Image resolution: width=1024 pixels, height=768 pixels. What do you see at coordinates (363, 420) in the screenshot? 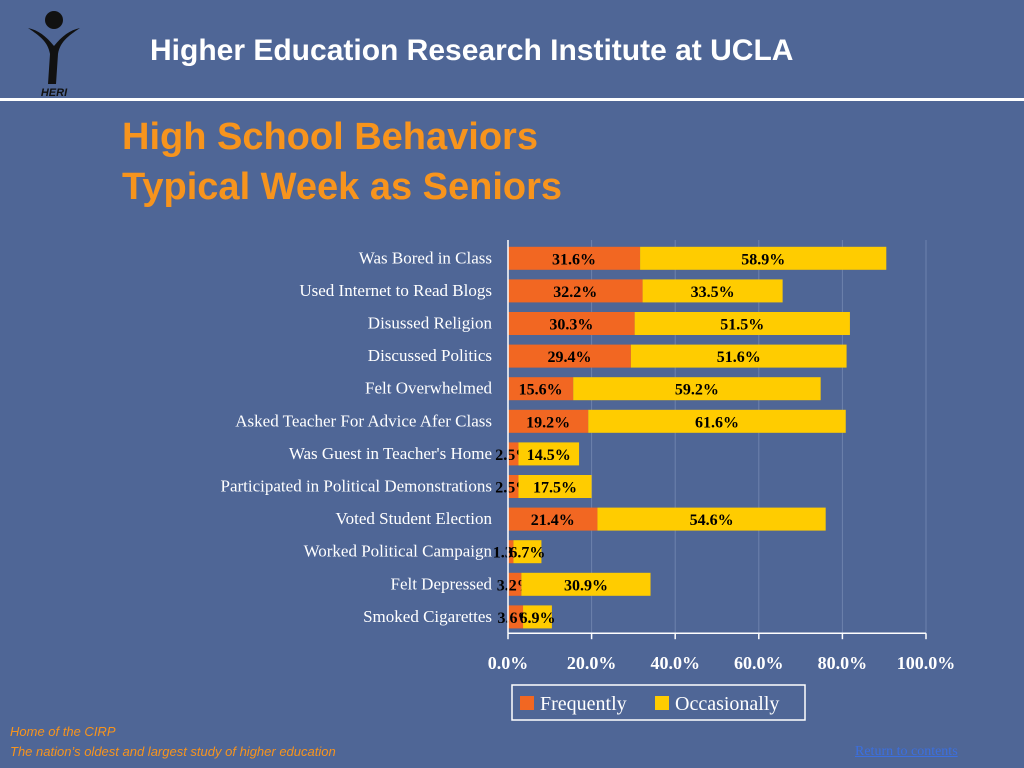
I see `category-label: Asked Teacher For Advice Afer Class` at bounding box center [363, 420].